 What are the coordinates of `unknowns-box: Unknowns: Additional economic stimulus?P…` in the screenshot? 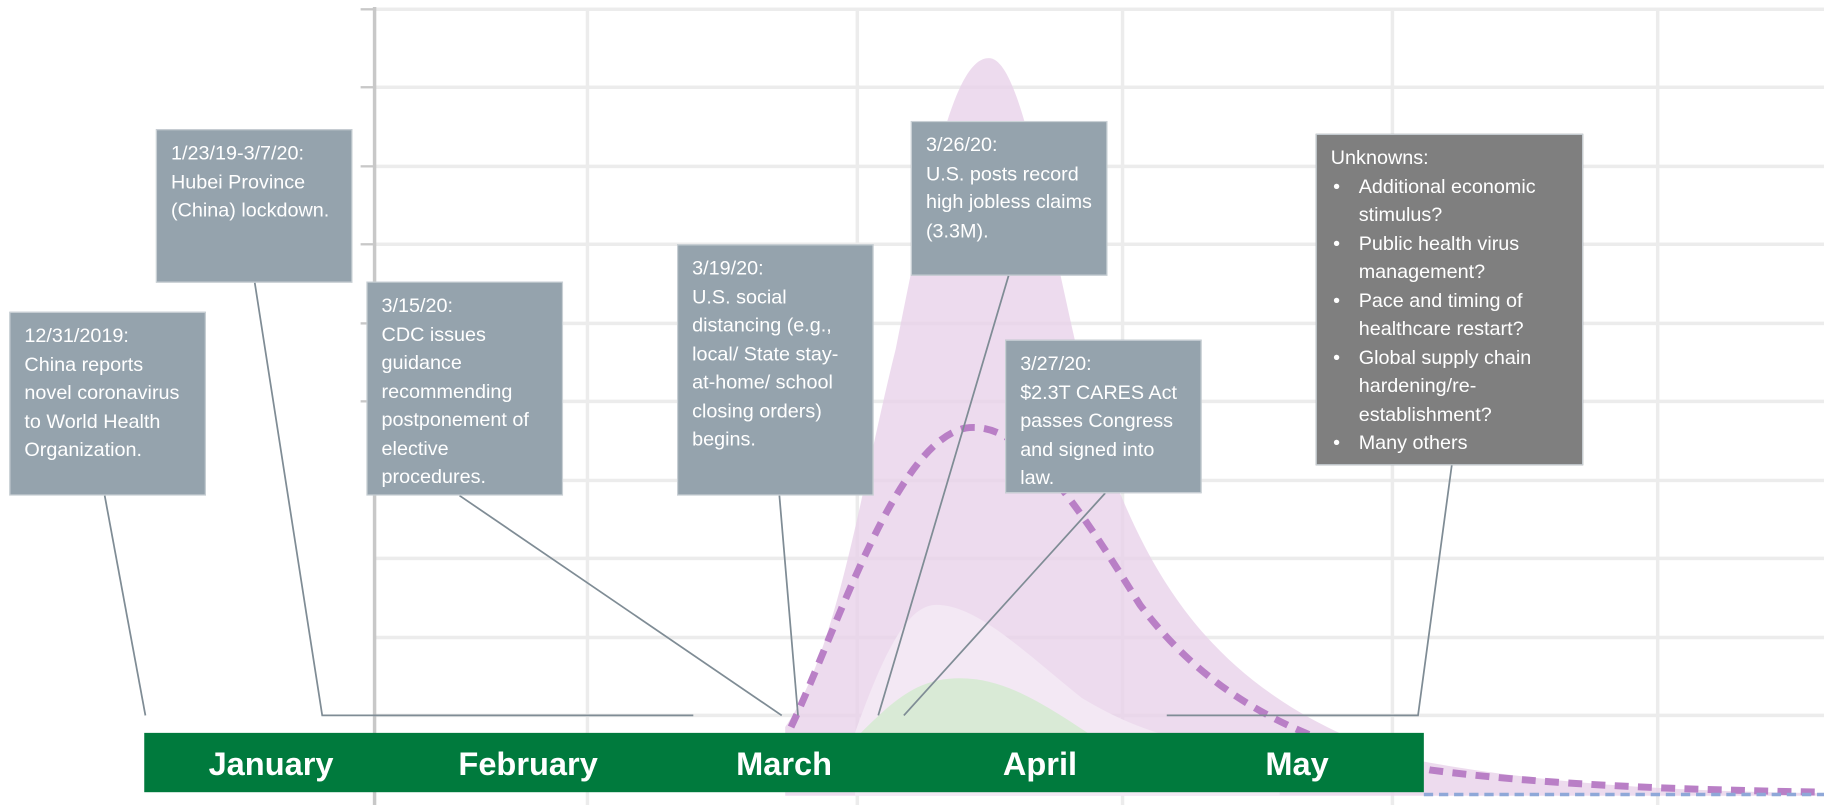 It's located at (1449, 299).